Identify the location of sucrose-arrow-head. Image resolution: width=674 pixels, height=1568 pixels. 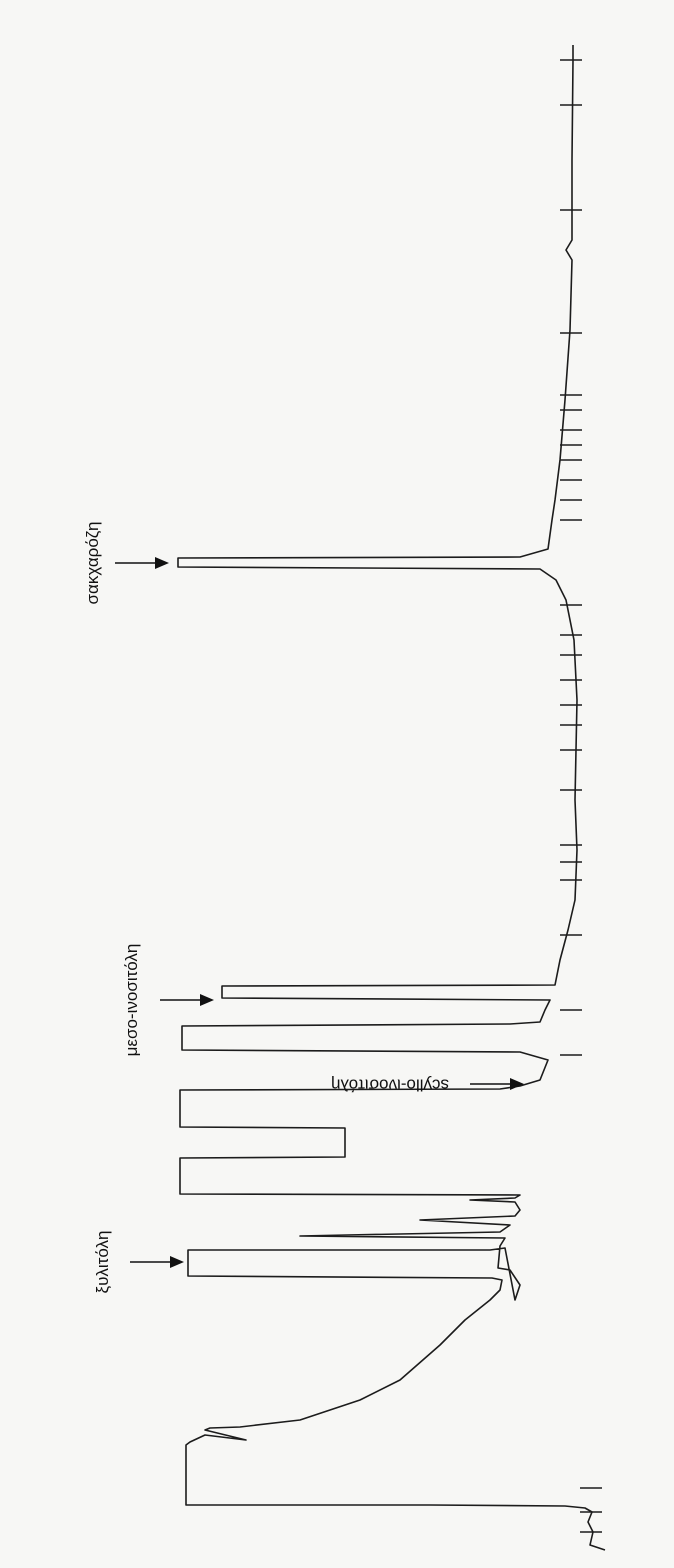
(162, 563).